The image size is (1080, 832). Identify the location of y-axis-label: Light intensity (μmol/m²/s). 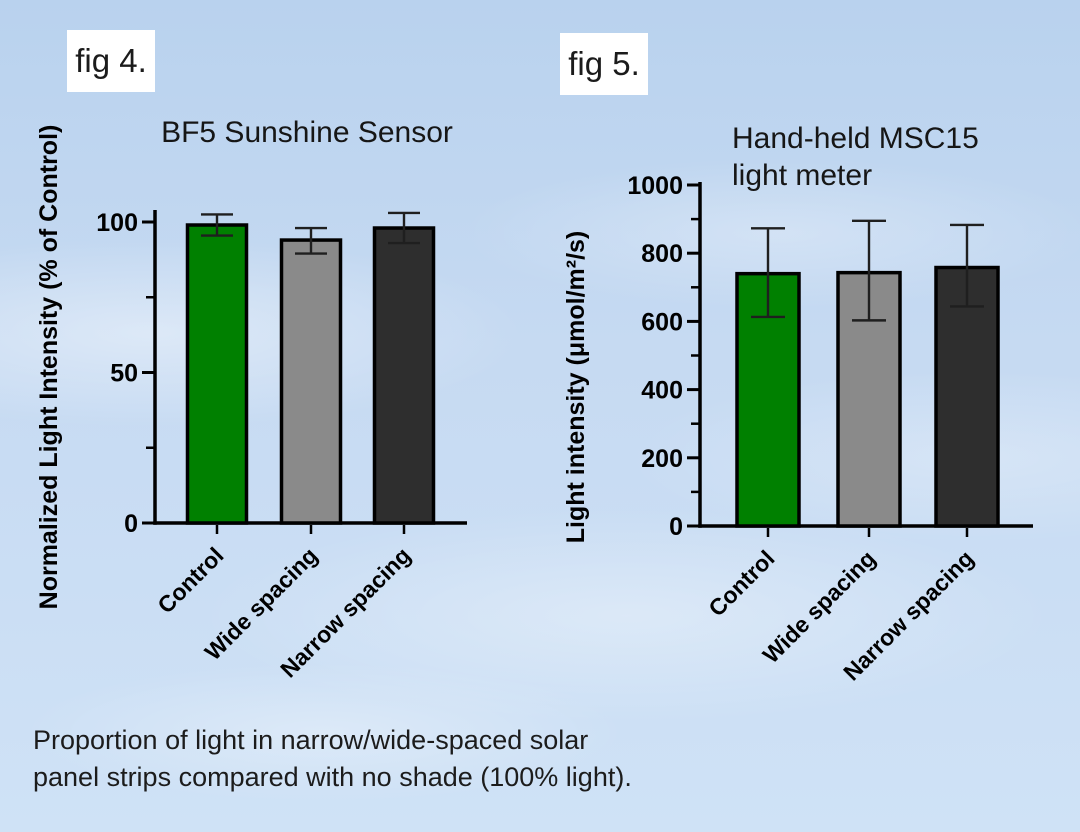
(576, 387).